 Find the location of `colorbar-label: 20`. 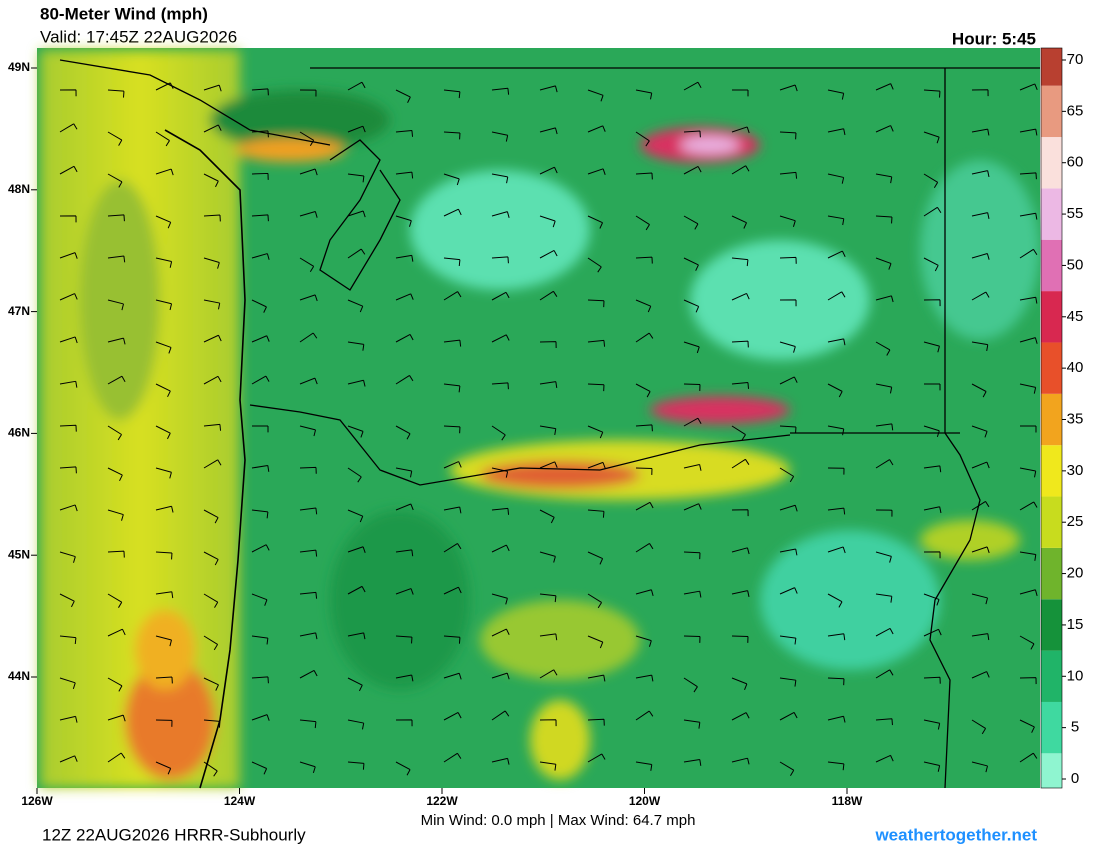

colorbar-label: 20 is located at coordinates (1075, 573).